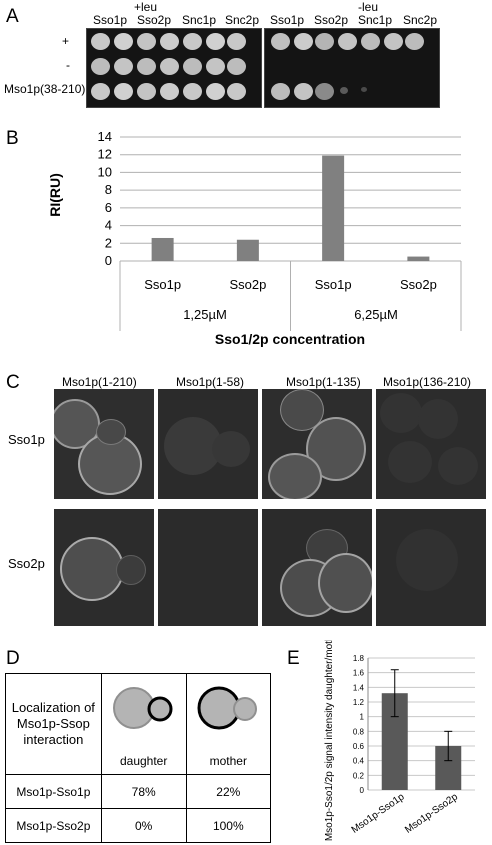 Image resolution: width=492 pixels, height=845 pixels. Describe the element at coordinates (362, 717) in the screenshot. I see `chart-e-ytick: 1` at that location.